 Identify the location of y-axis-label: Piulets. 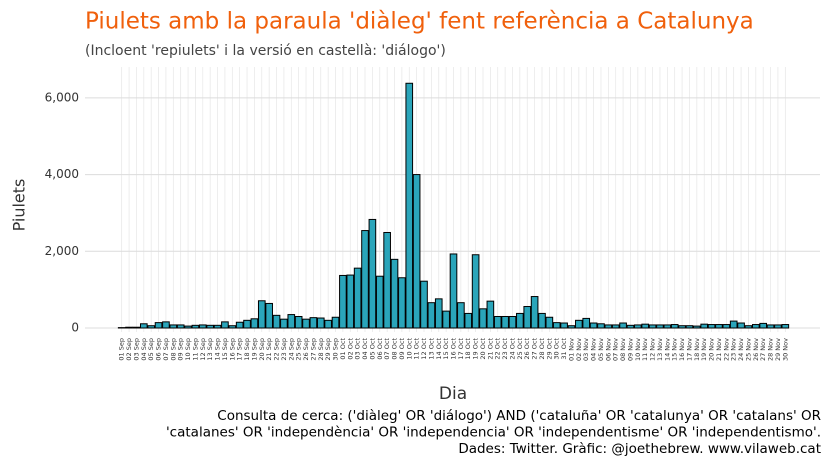
(19, 205).